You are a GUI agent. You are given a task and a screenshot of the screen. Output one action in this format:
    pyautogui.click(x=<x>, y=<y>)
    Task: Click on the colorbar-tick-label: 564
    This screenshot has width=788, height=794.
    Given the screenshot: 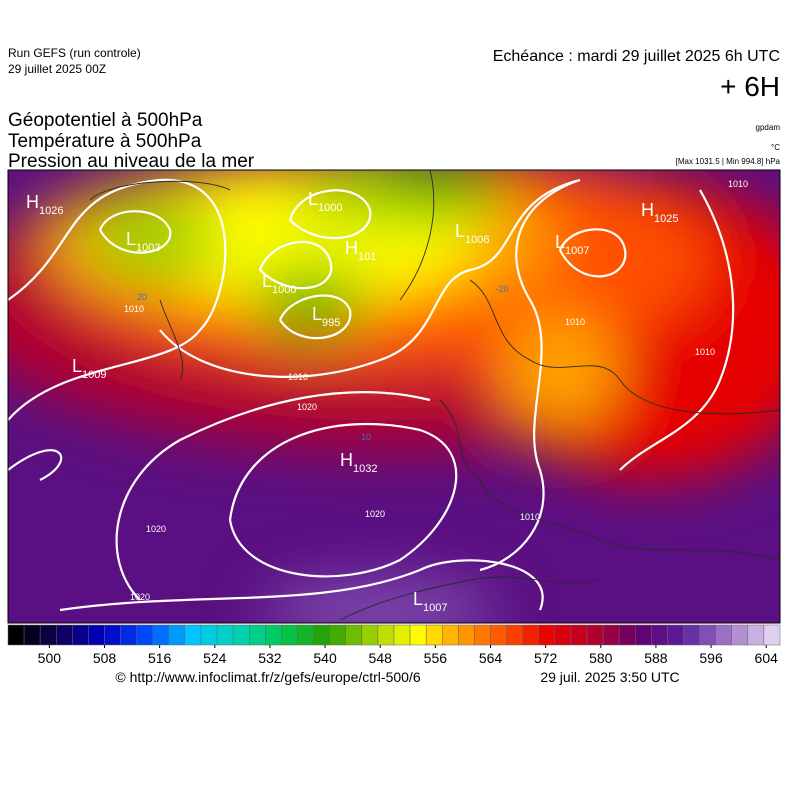 What is the action you would take?
    pyautogui.click(x=491, y=658)
    